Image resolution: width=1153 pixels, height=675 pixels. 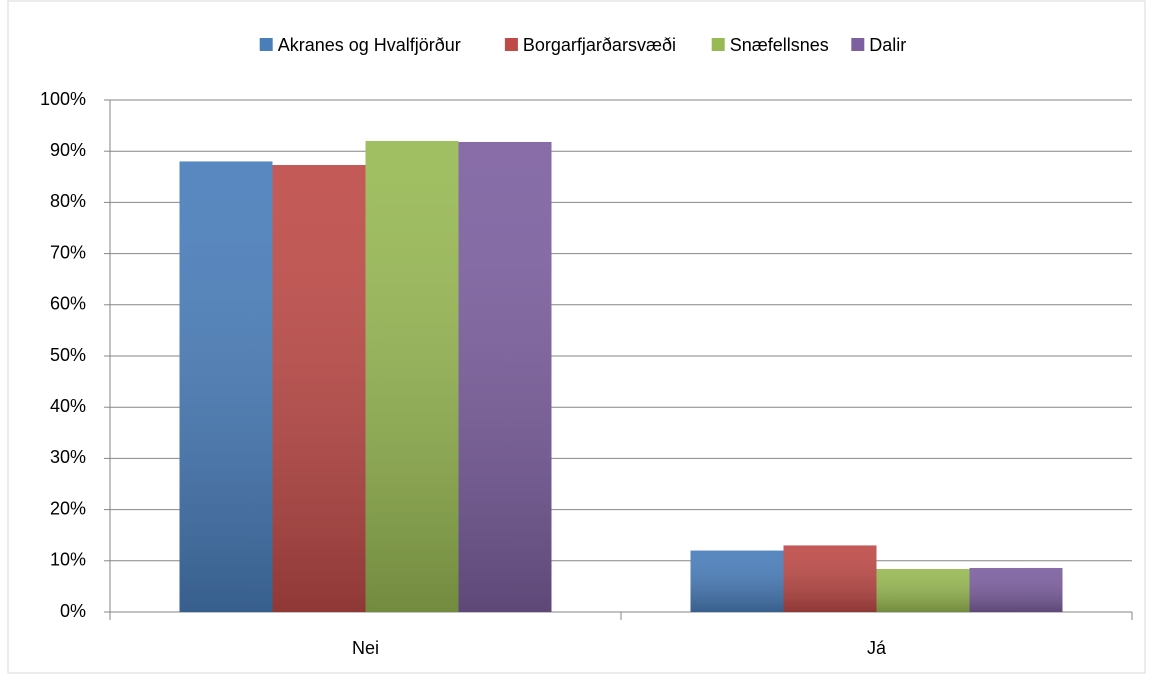 I want to click on legend-label: Borgarfjarðarsvæði, so click(x=599, y=45).